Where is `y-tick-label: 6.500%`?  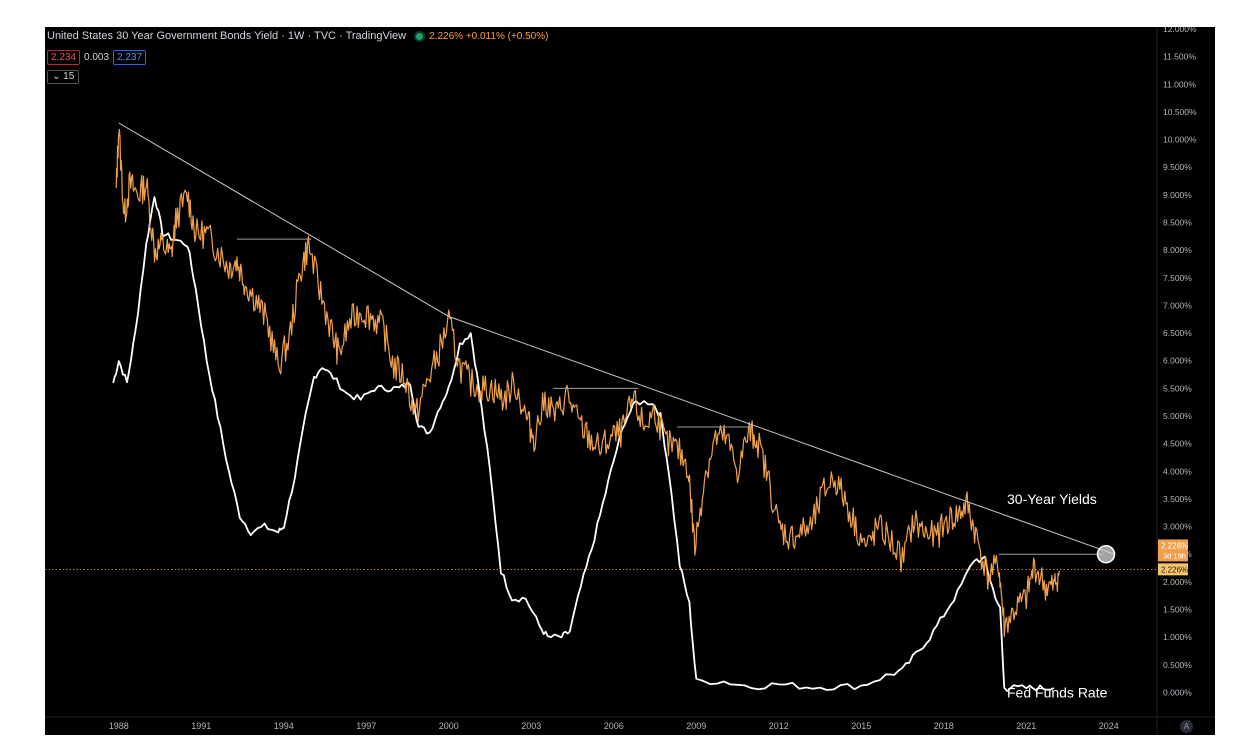 y-tick-label: 6.500% is located at coordinates (1177, 333).